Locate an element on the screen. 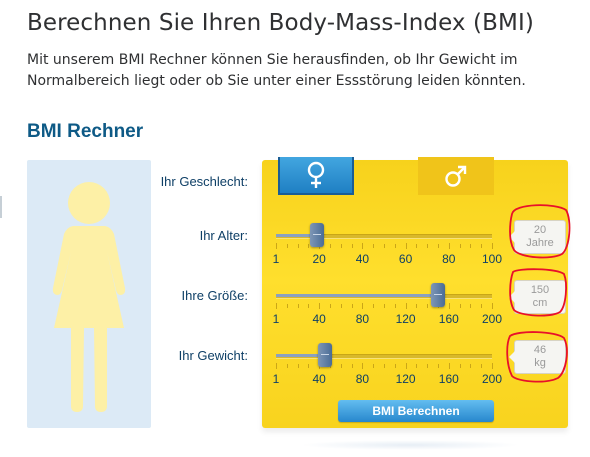  weight-tick-label: 120 is located at coordinates (405, 379).